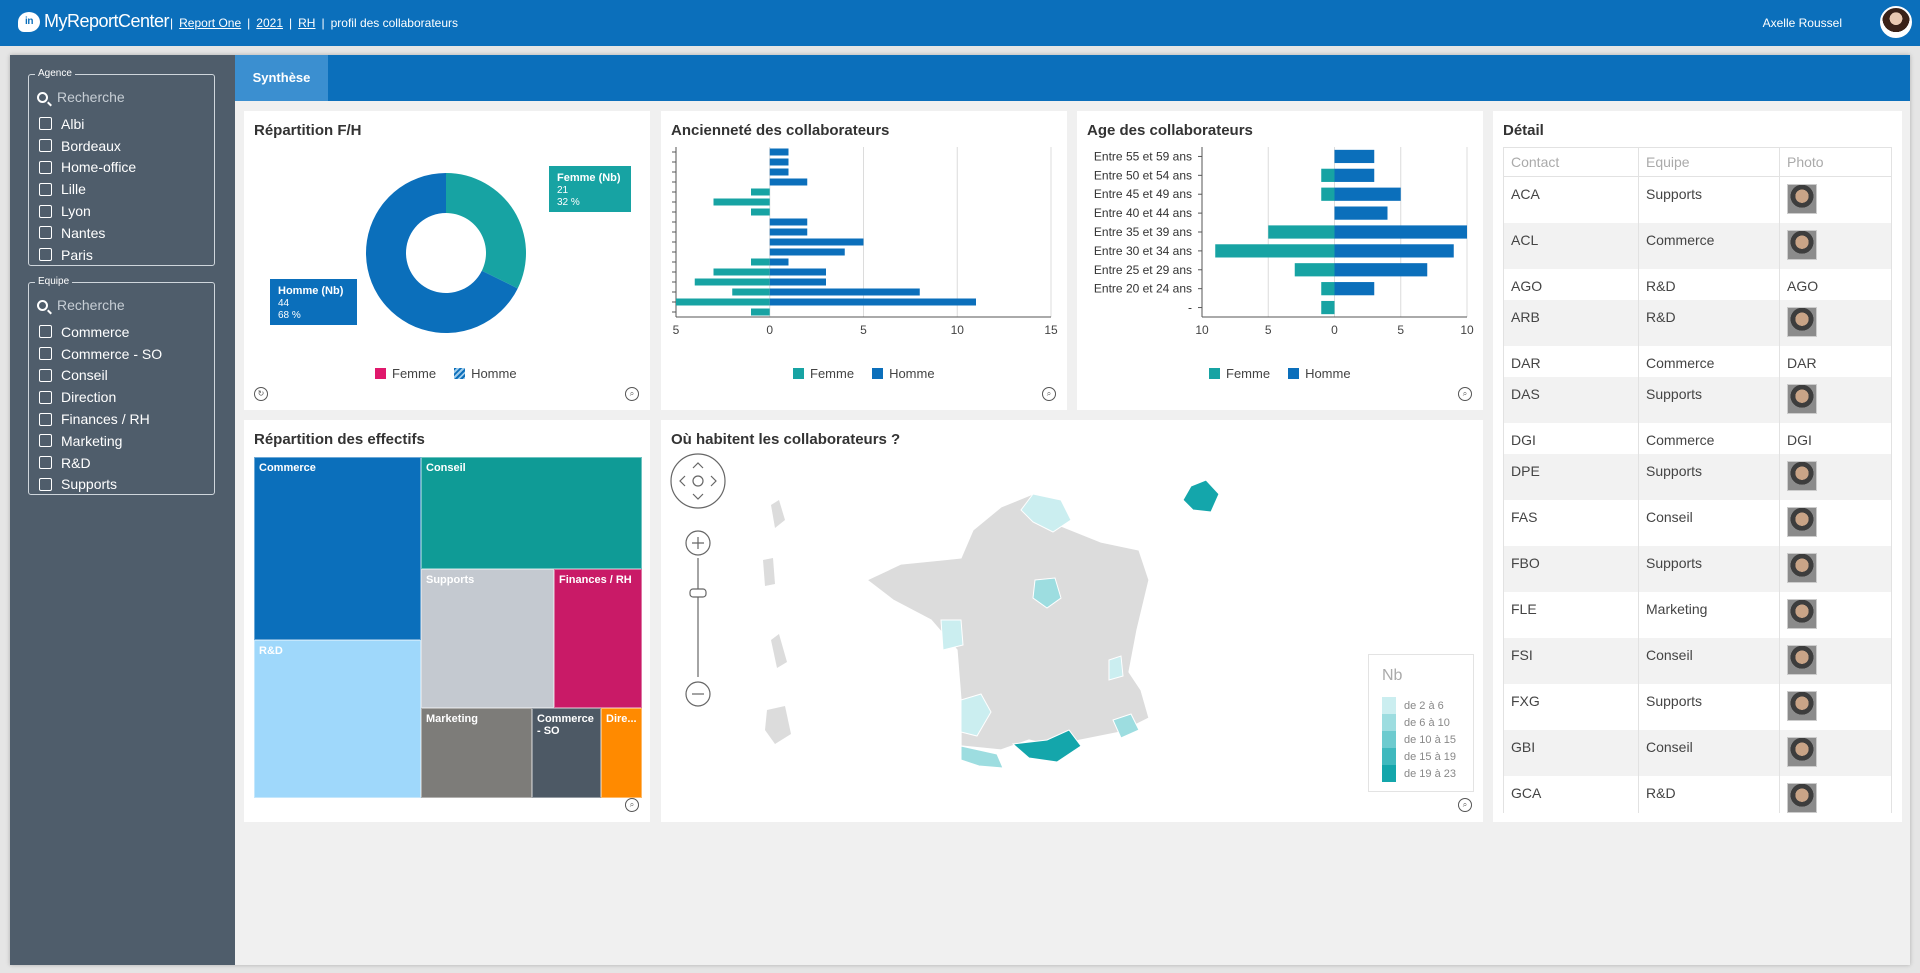 This screenshot has width=1920, height=973. I want to click on agence-search: Recherche, so click(121, 97).